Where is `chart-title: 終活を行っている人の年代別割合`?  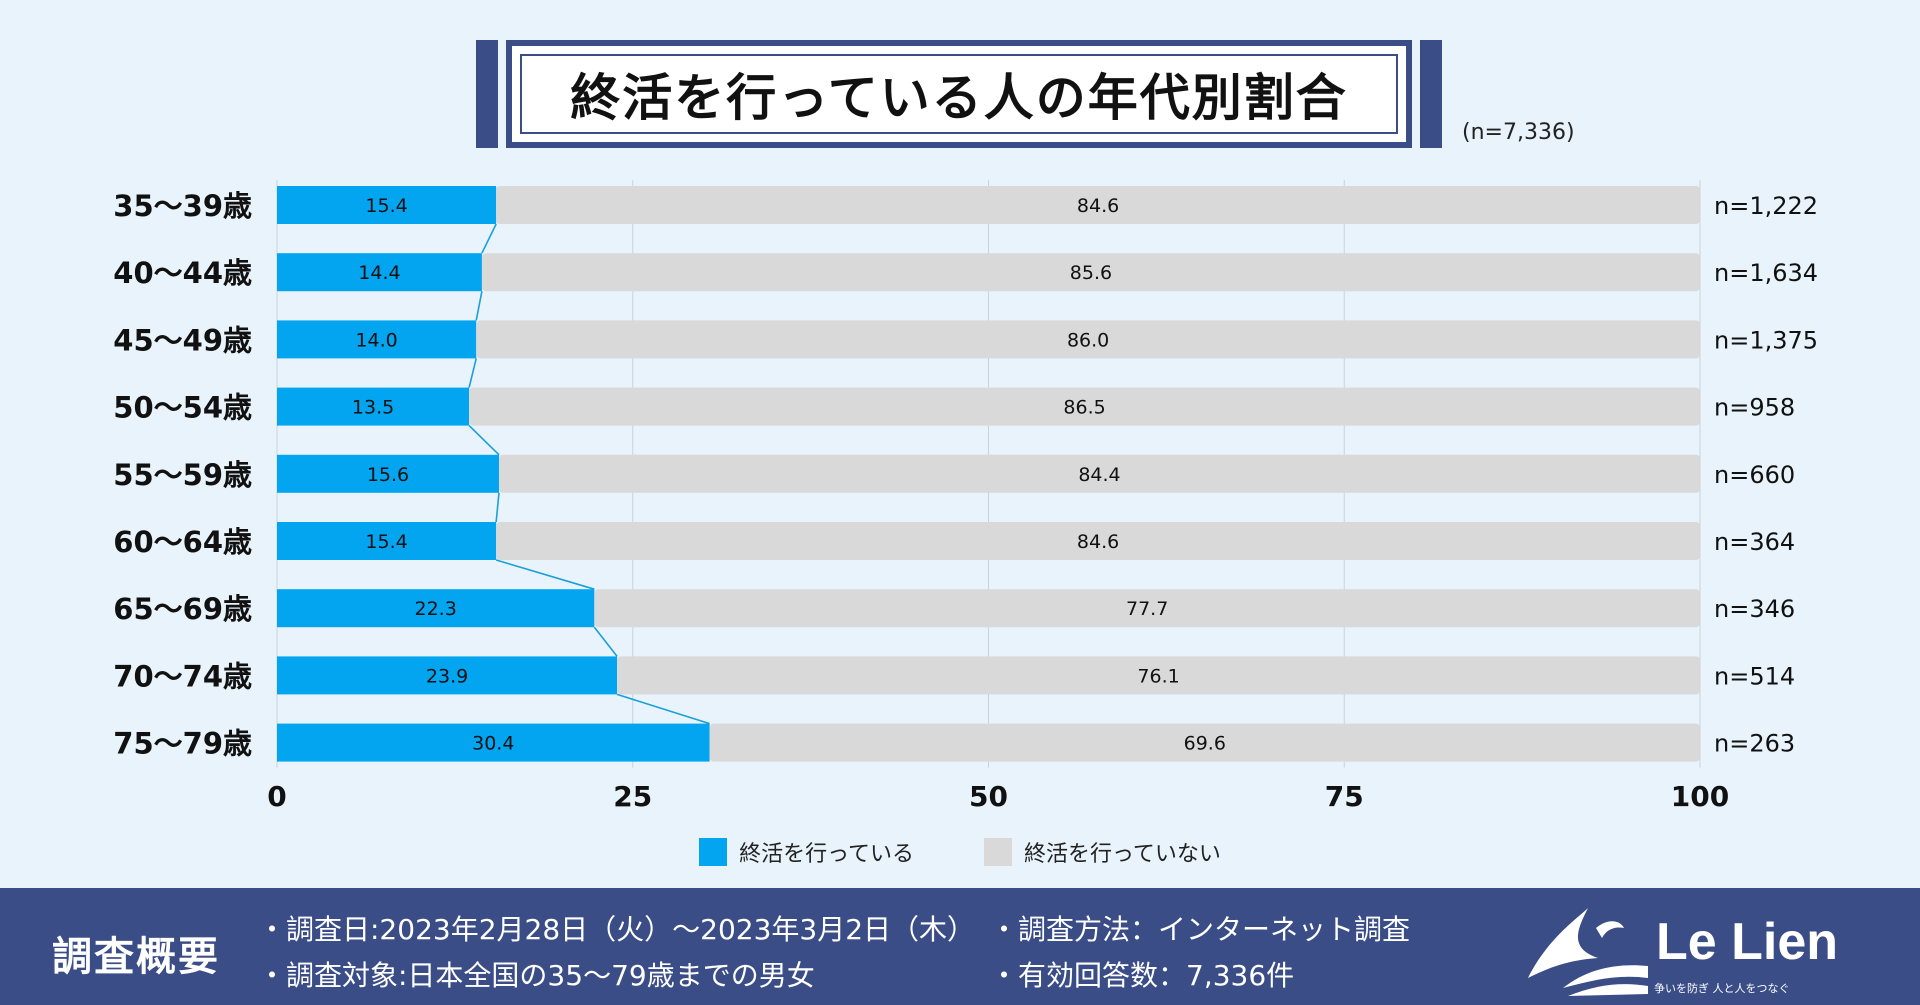 chart-title: 終活を行っている人の年代別割合 is located at coordinates (959, 94).